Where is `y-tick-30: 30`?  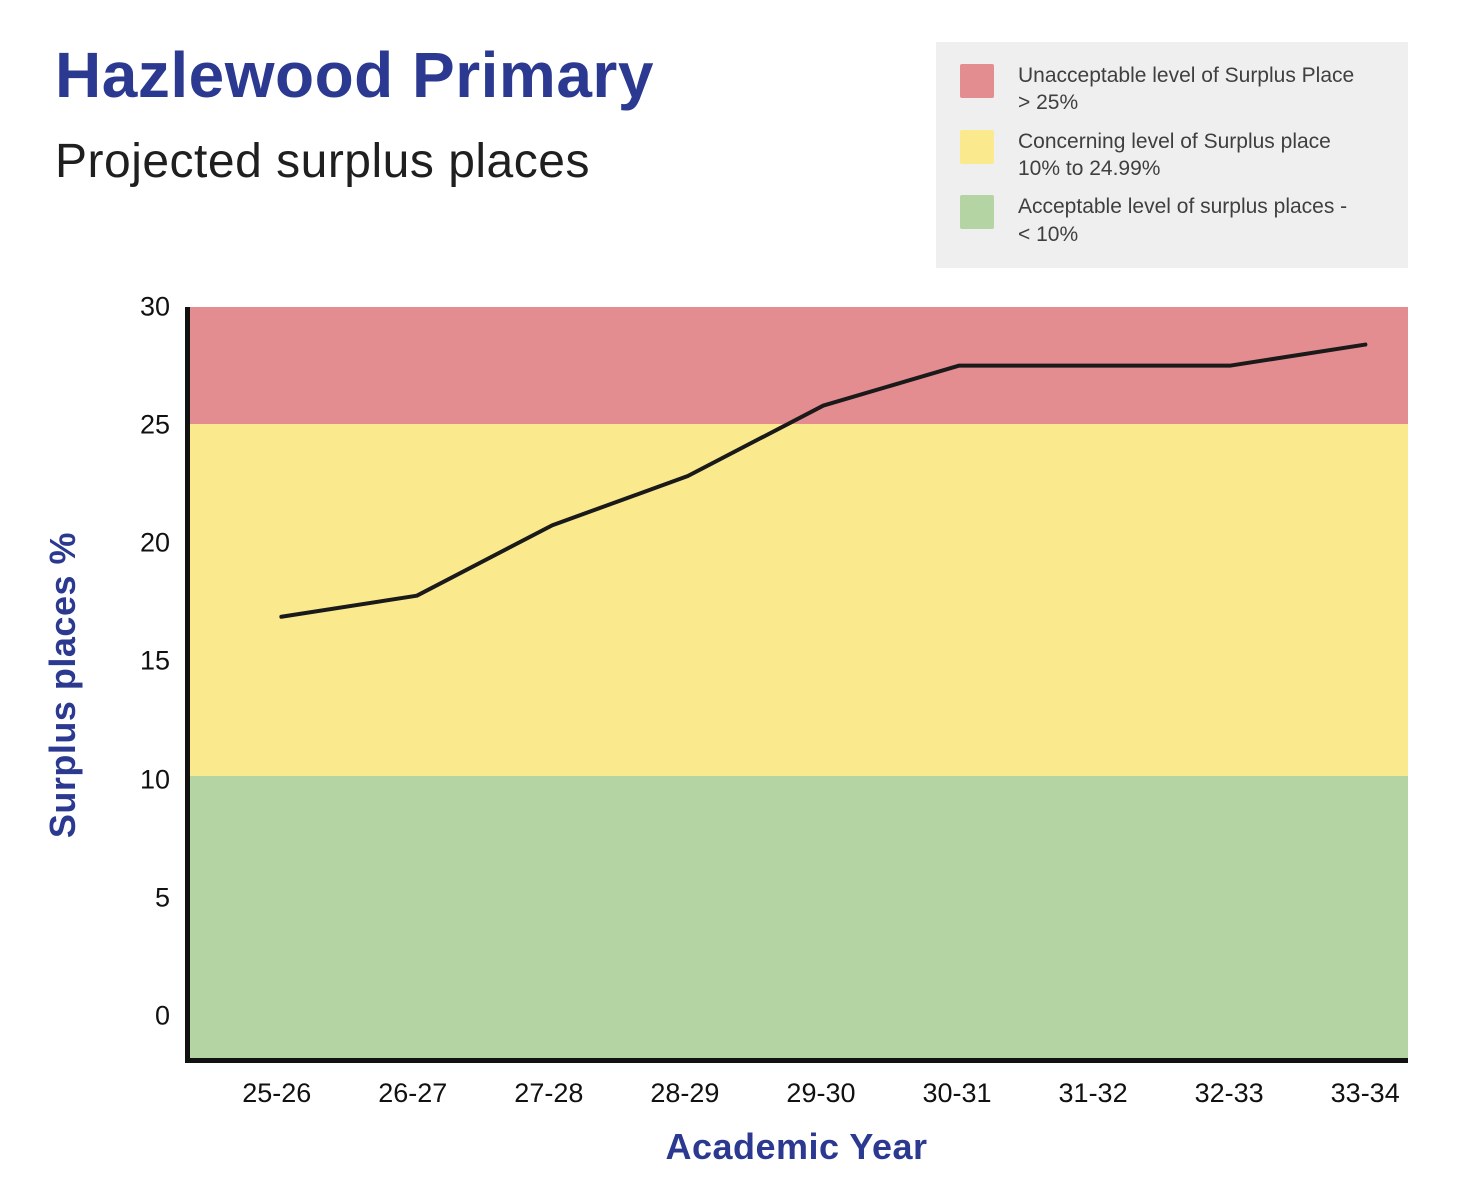
y-tick-30: 30 is located at coordinates (154, 306).